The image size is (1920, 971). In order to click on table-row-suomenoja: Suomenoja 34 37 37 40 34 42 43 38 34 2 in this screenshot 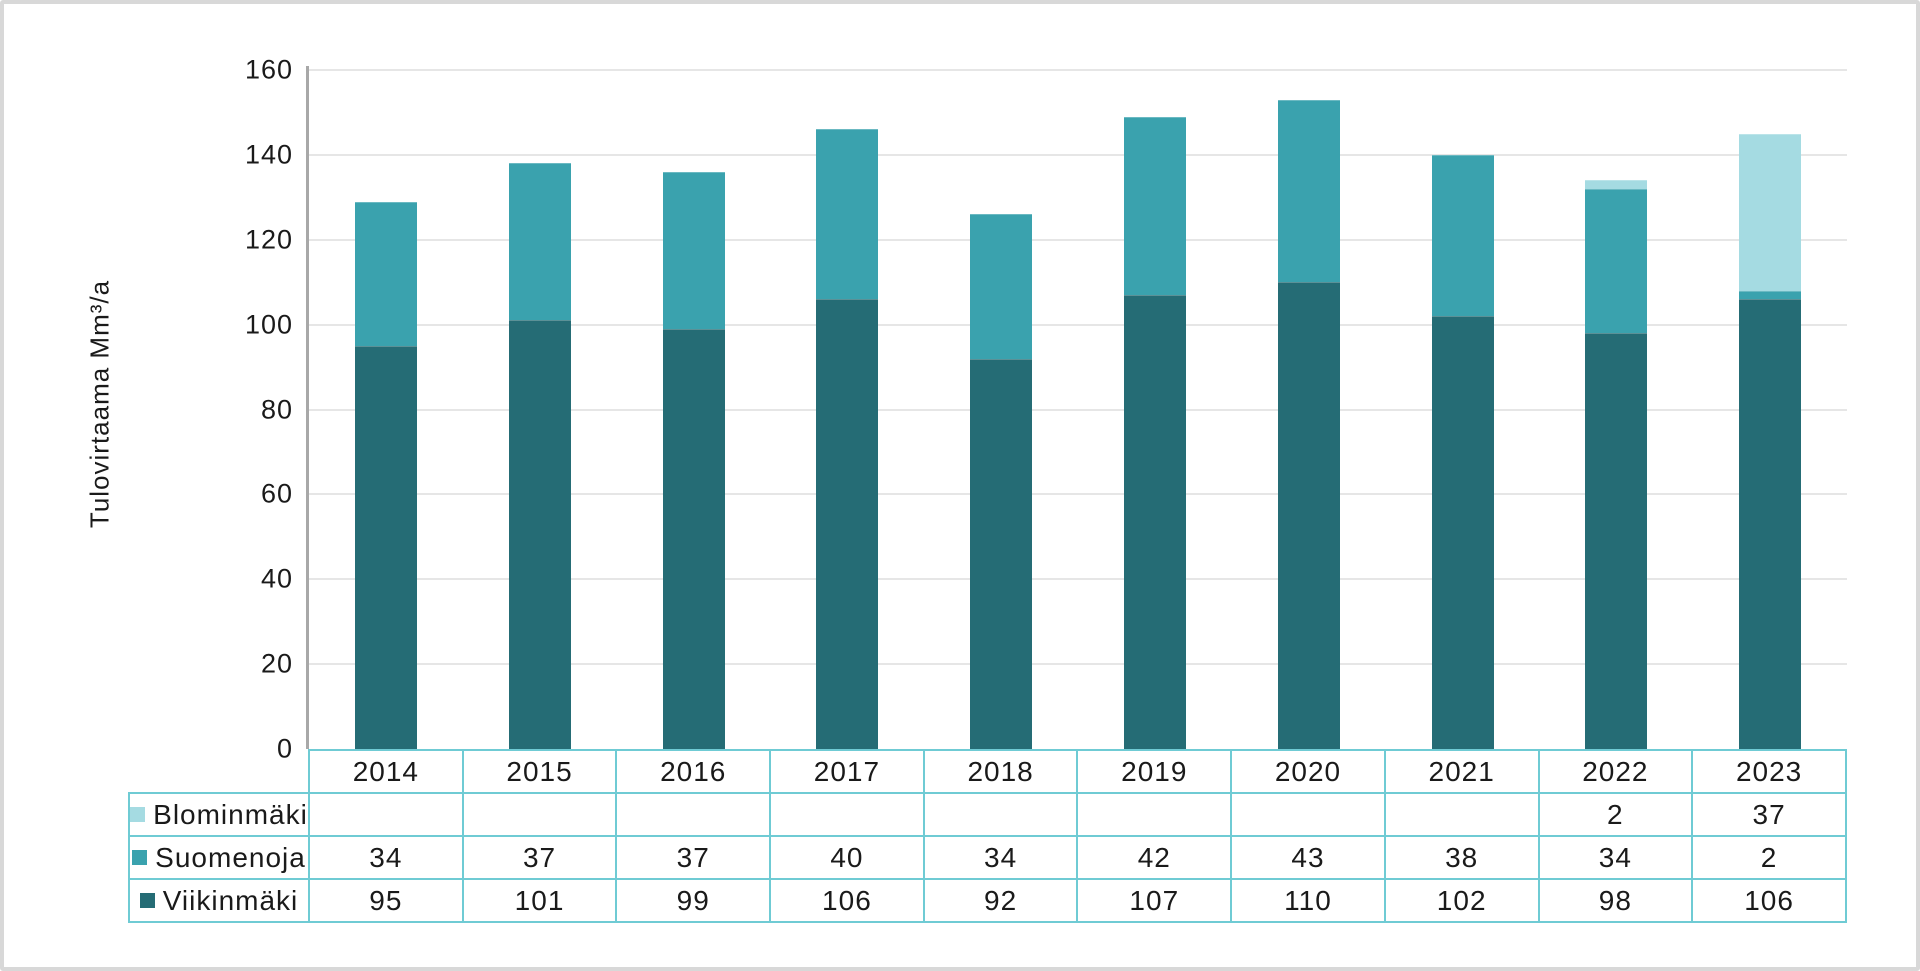, I will do `click(987, 857)`.